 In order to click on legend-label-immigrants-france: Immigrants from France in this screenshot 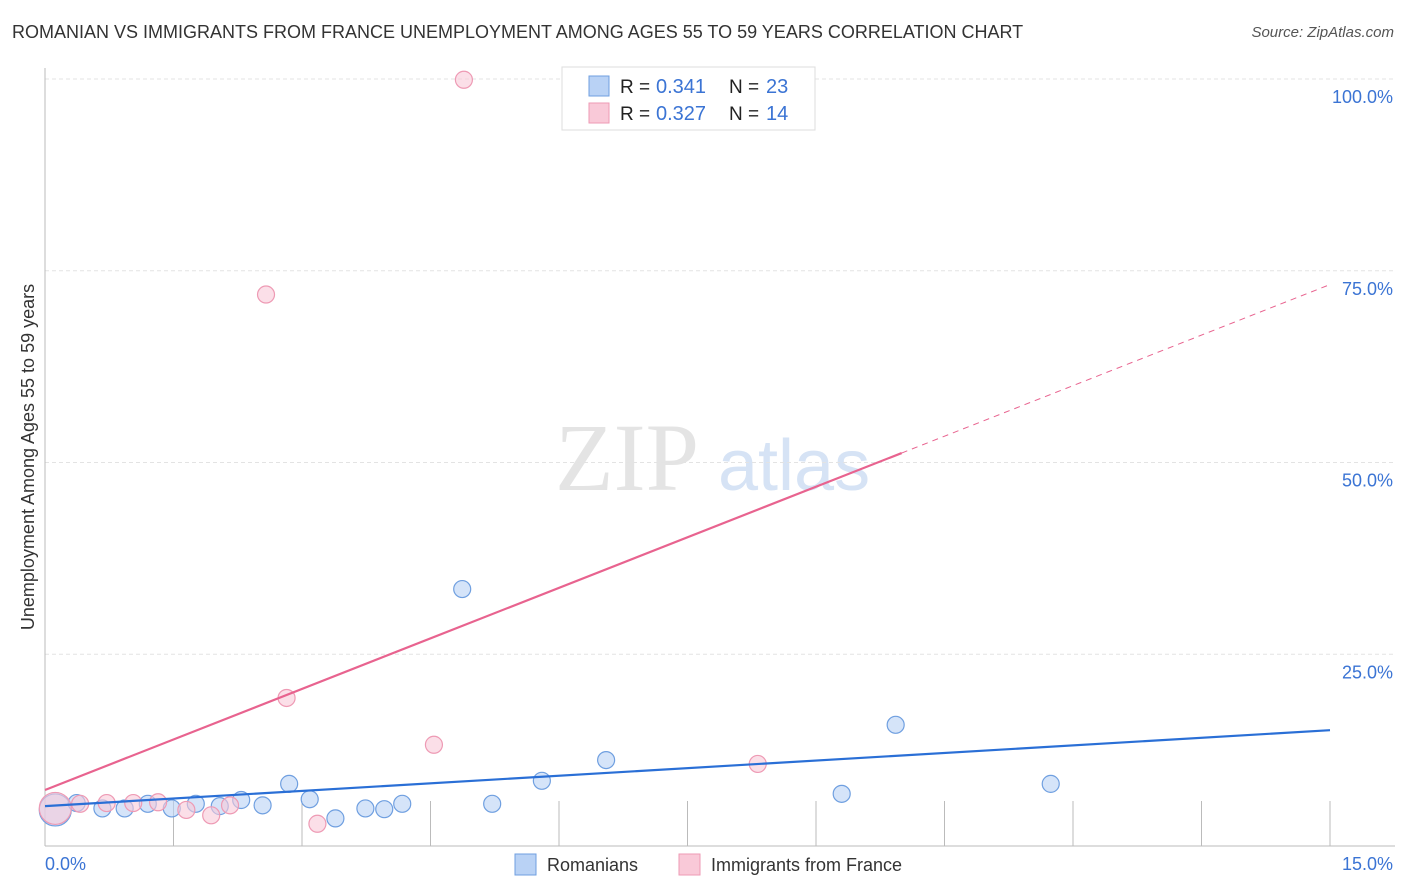, I will do `click(806, 865)`.